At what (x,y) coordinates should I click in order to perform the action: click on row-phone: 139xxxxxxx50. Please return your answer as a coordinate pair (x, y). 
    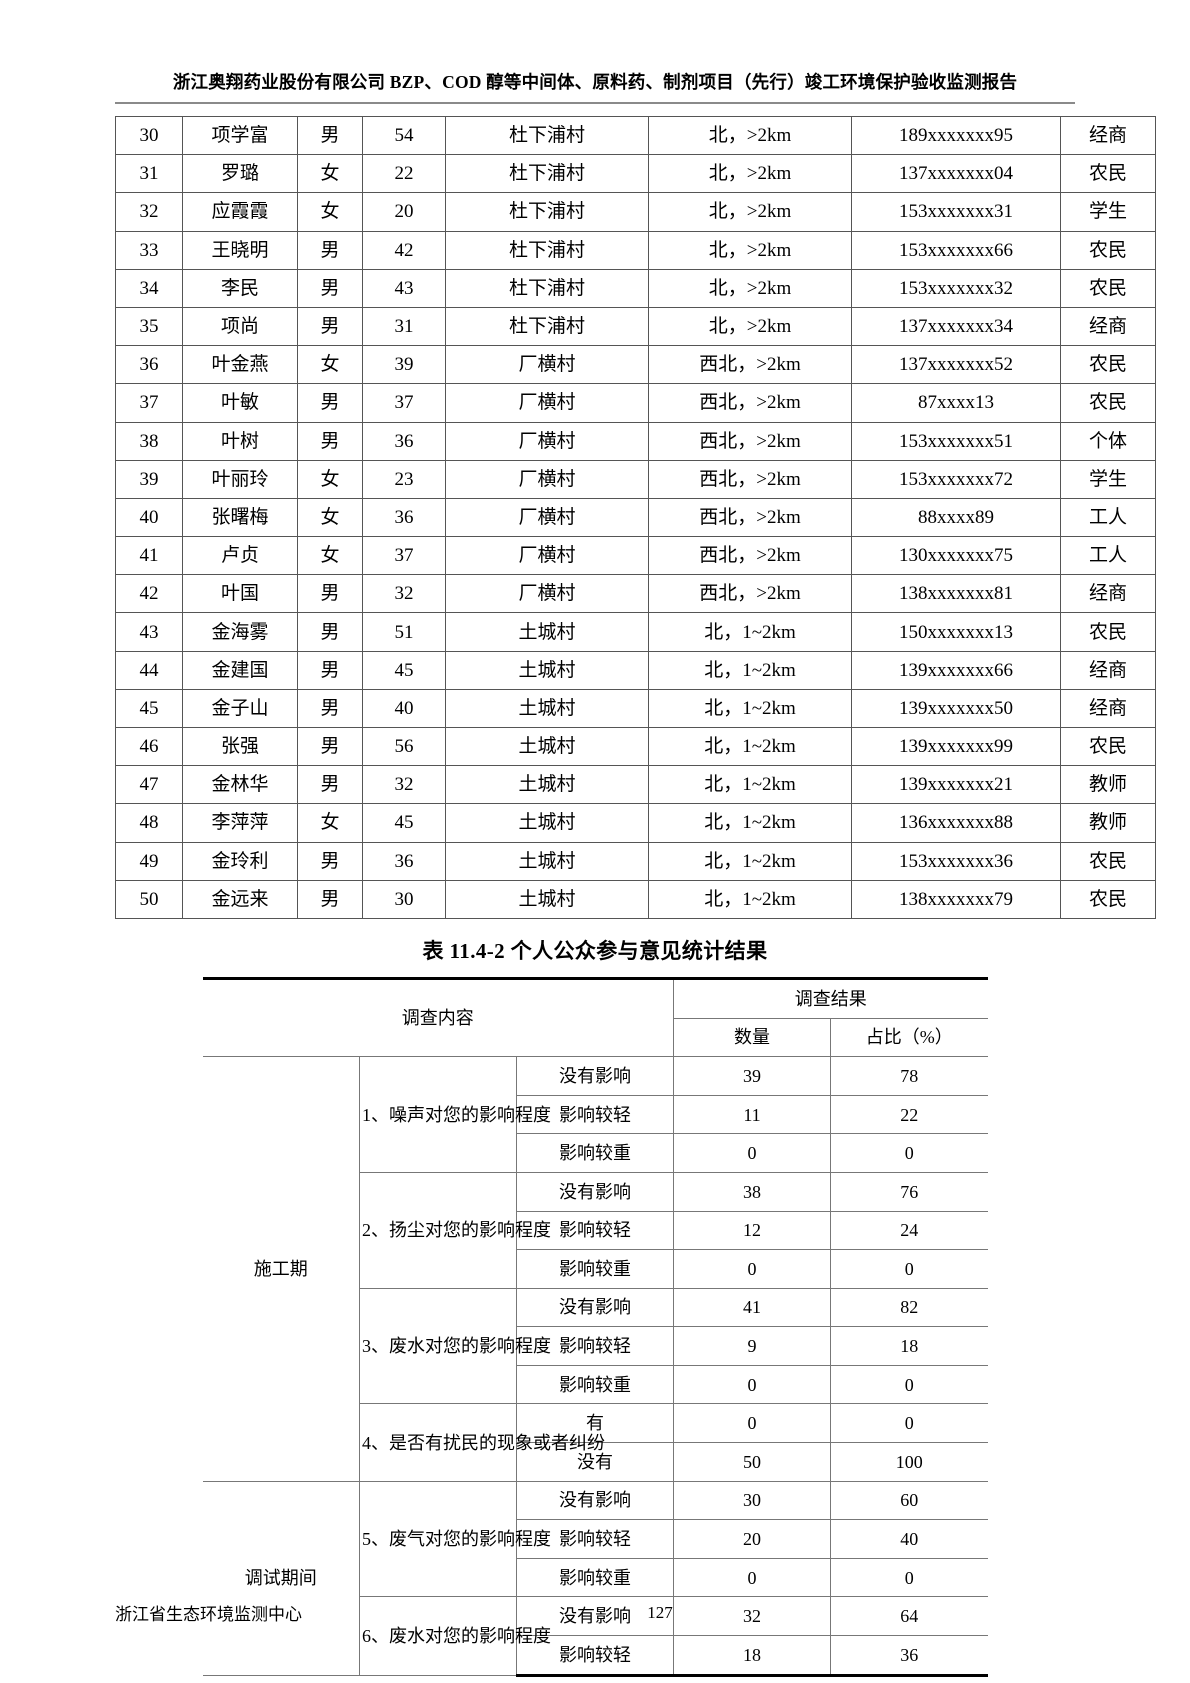
    Looking at the image, I should click on (956, 708).